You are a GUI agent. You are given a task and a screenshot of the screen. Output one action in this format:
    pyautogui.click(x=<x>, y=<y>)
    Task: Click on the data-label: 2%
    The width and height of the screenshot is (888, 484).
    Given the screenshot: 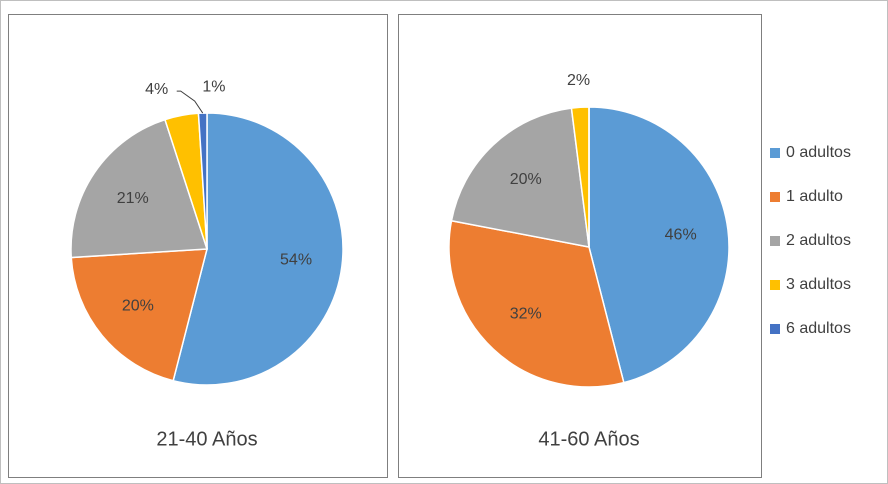 What is the action you would take?
    pyautogui.click(x=578, y=80)
    